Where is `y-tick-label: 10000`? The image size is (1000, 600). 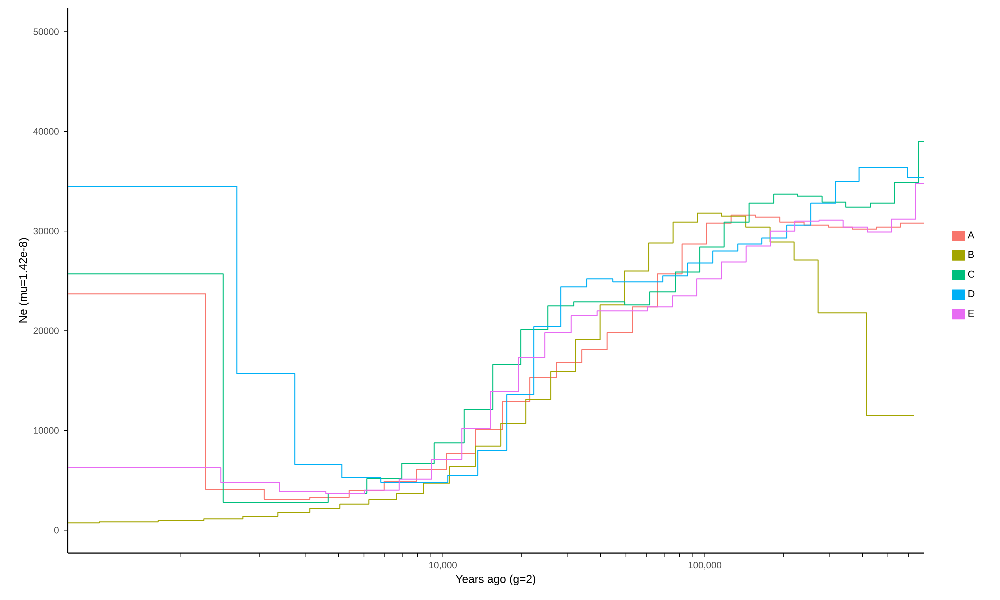 y-tick-label: 10000 is located at coordinates (46, 430).